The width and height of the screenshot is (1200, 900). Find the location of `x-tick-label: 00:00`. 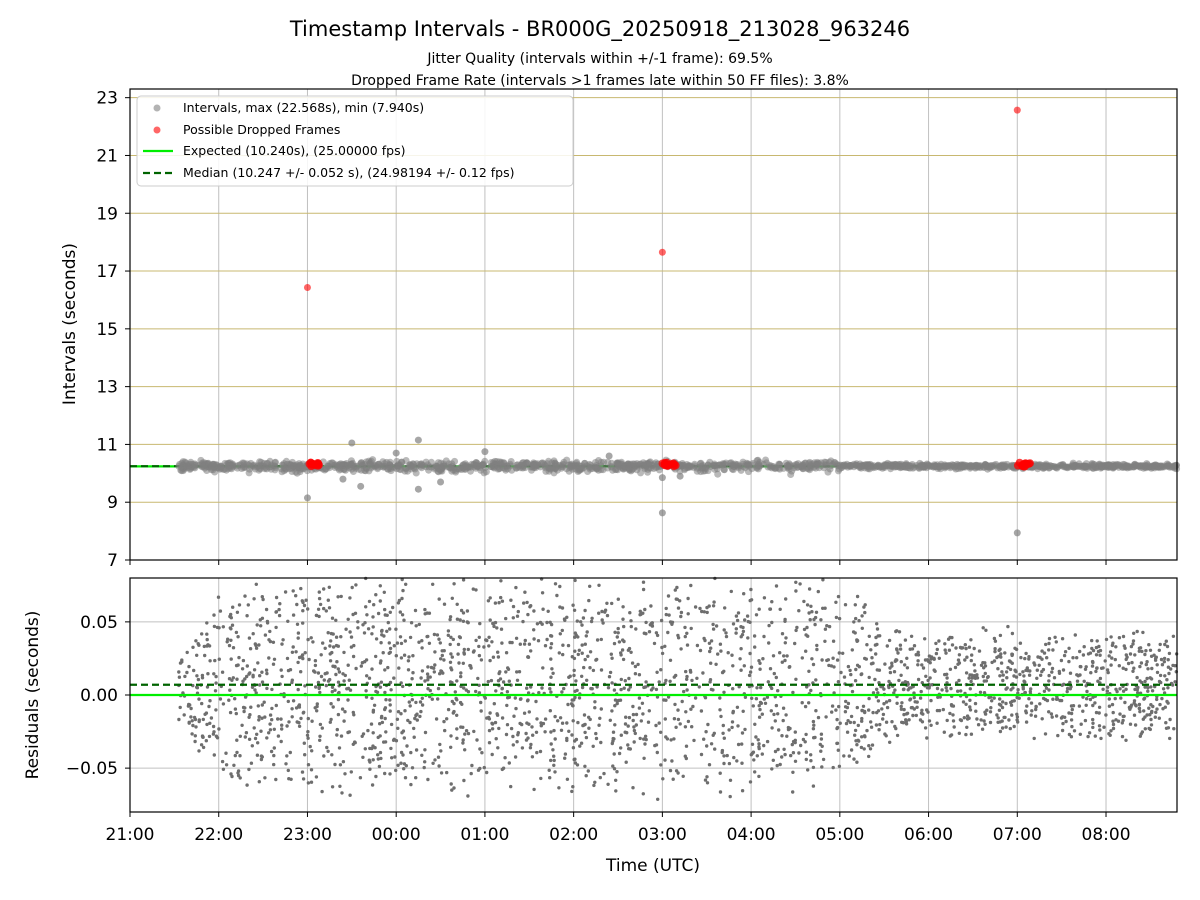

x-tick-label: 00:00 is located at coordinates (396, 835).